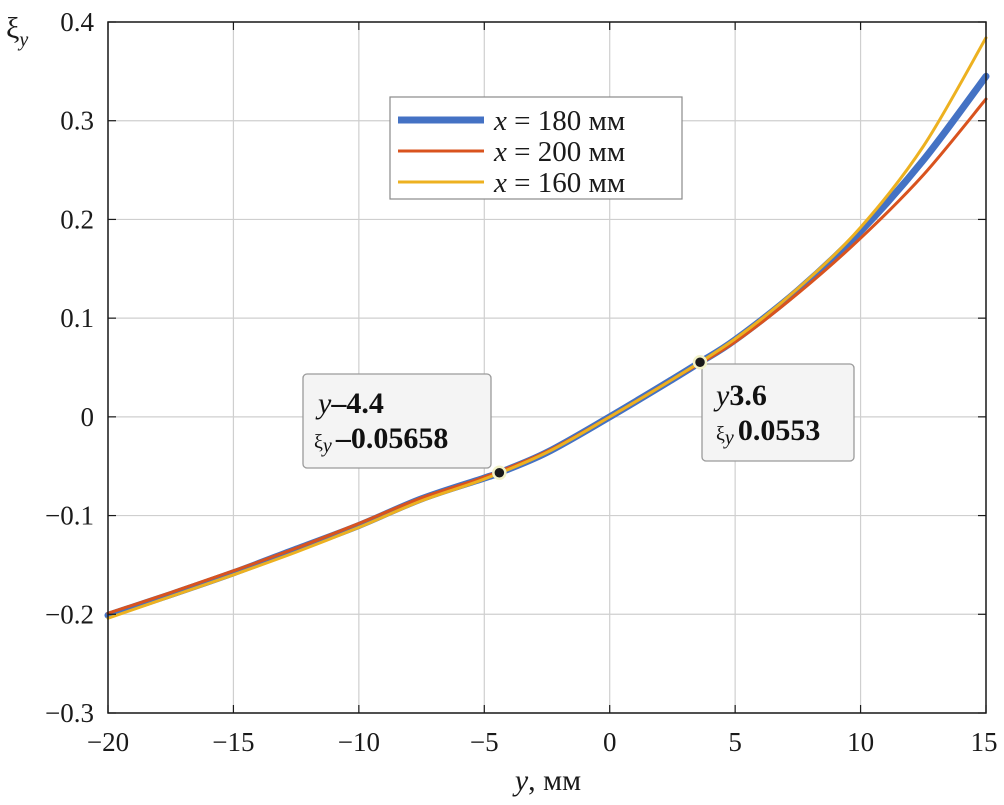  I want to click on y-tick-label: 0.2, so click(77, 219).